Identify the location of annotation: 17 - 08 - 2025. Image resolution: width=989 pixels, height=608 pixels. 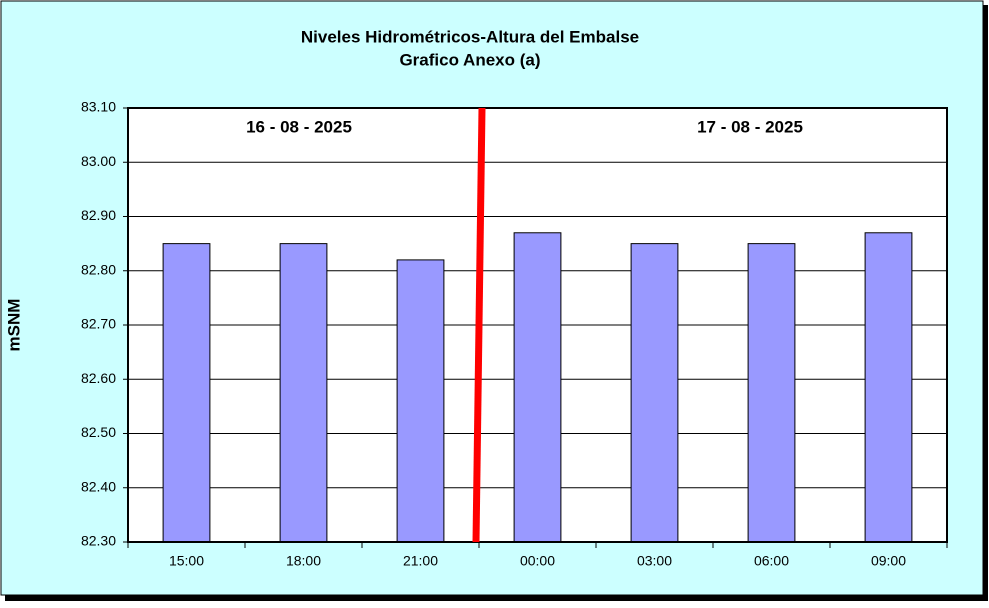
(750, 126).